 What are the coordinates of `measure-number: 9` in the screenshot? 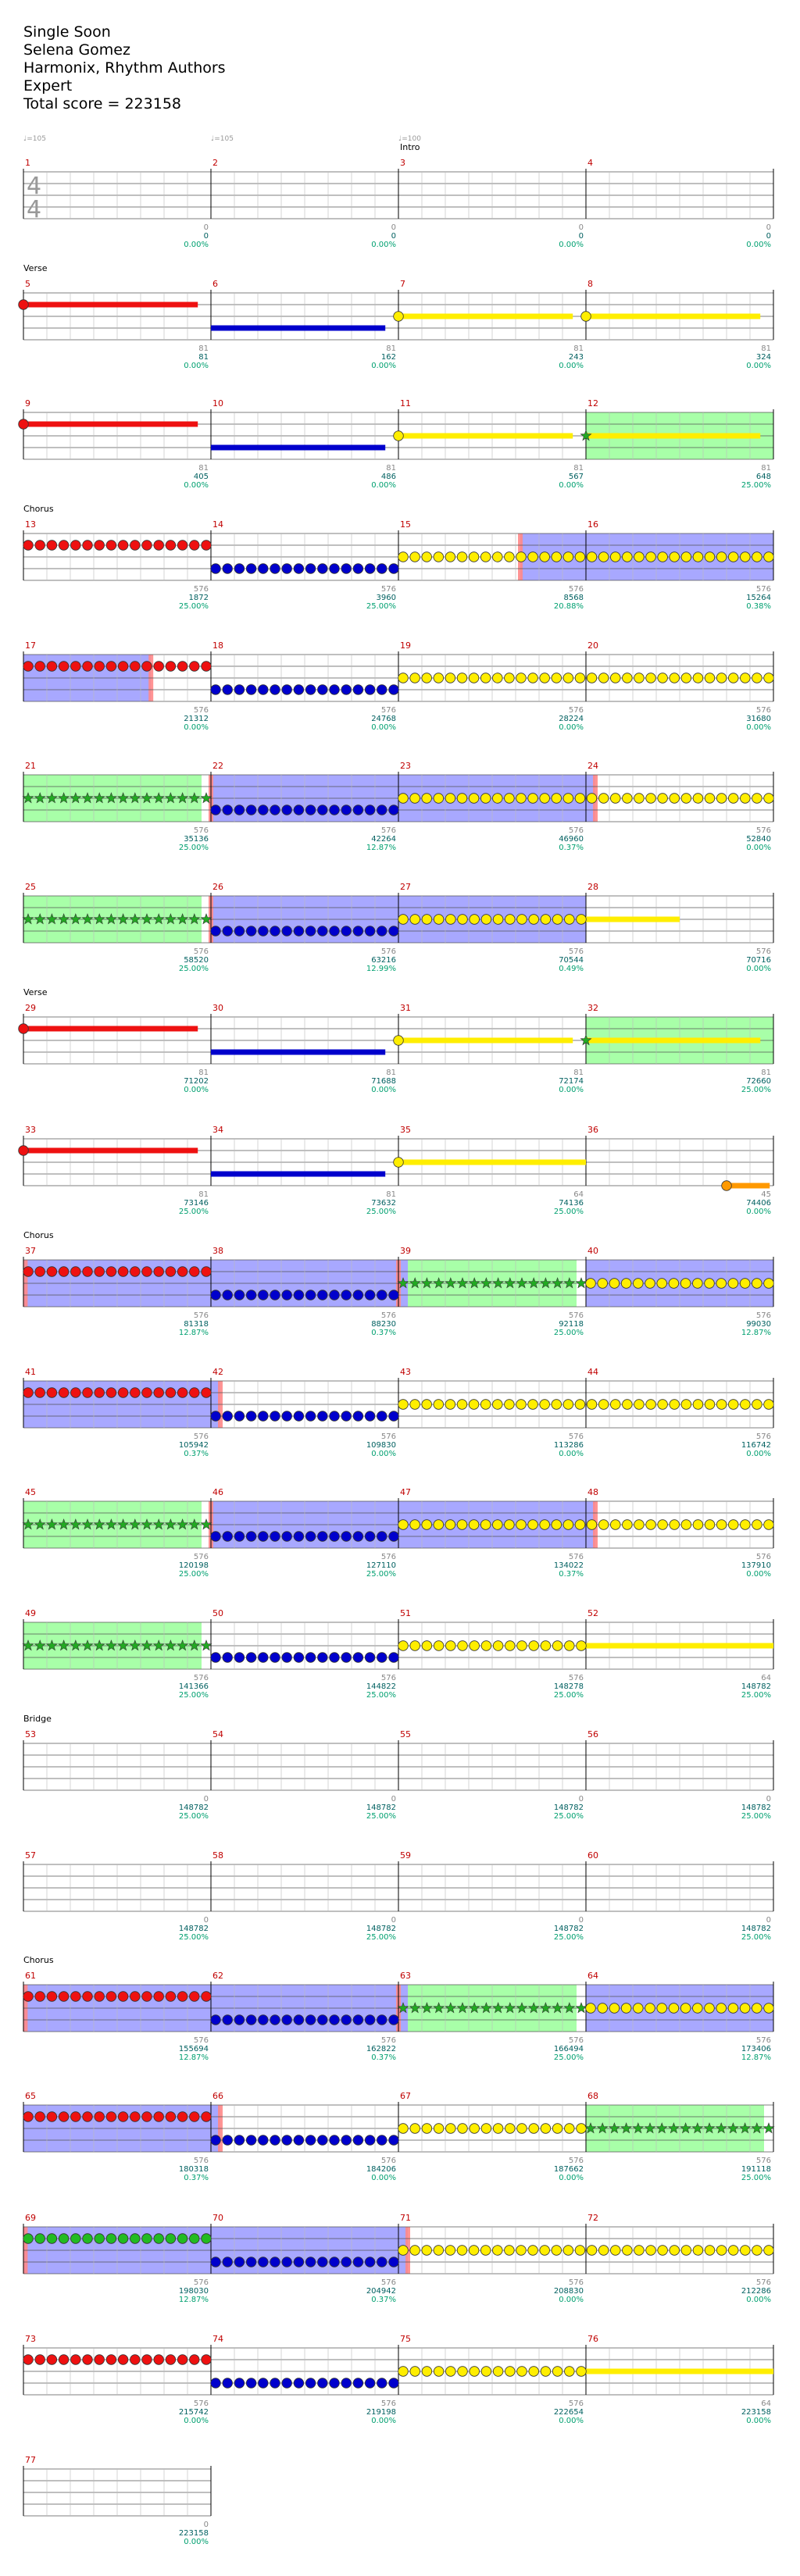 It's located at (28, 403).